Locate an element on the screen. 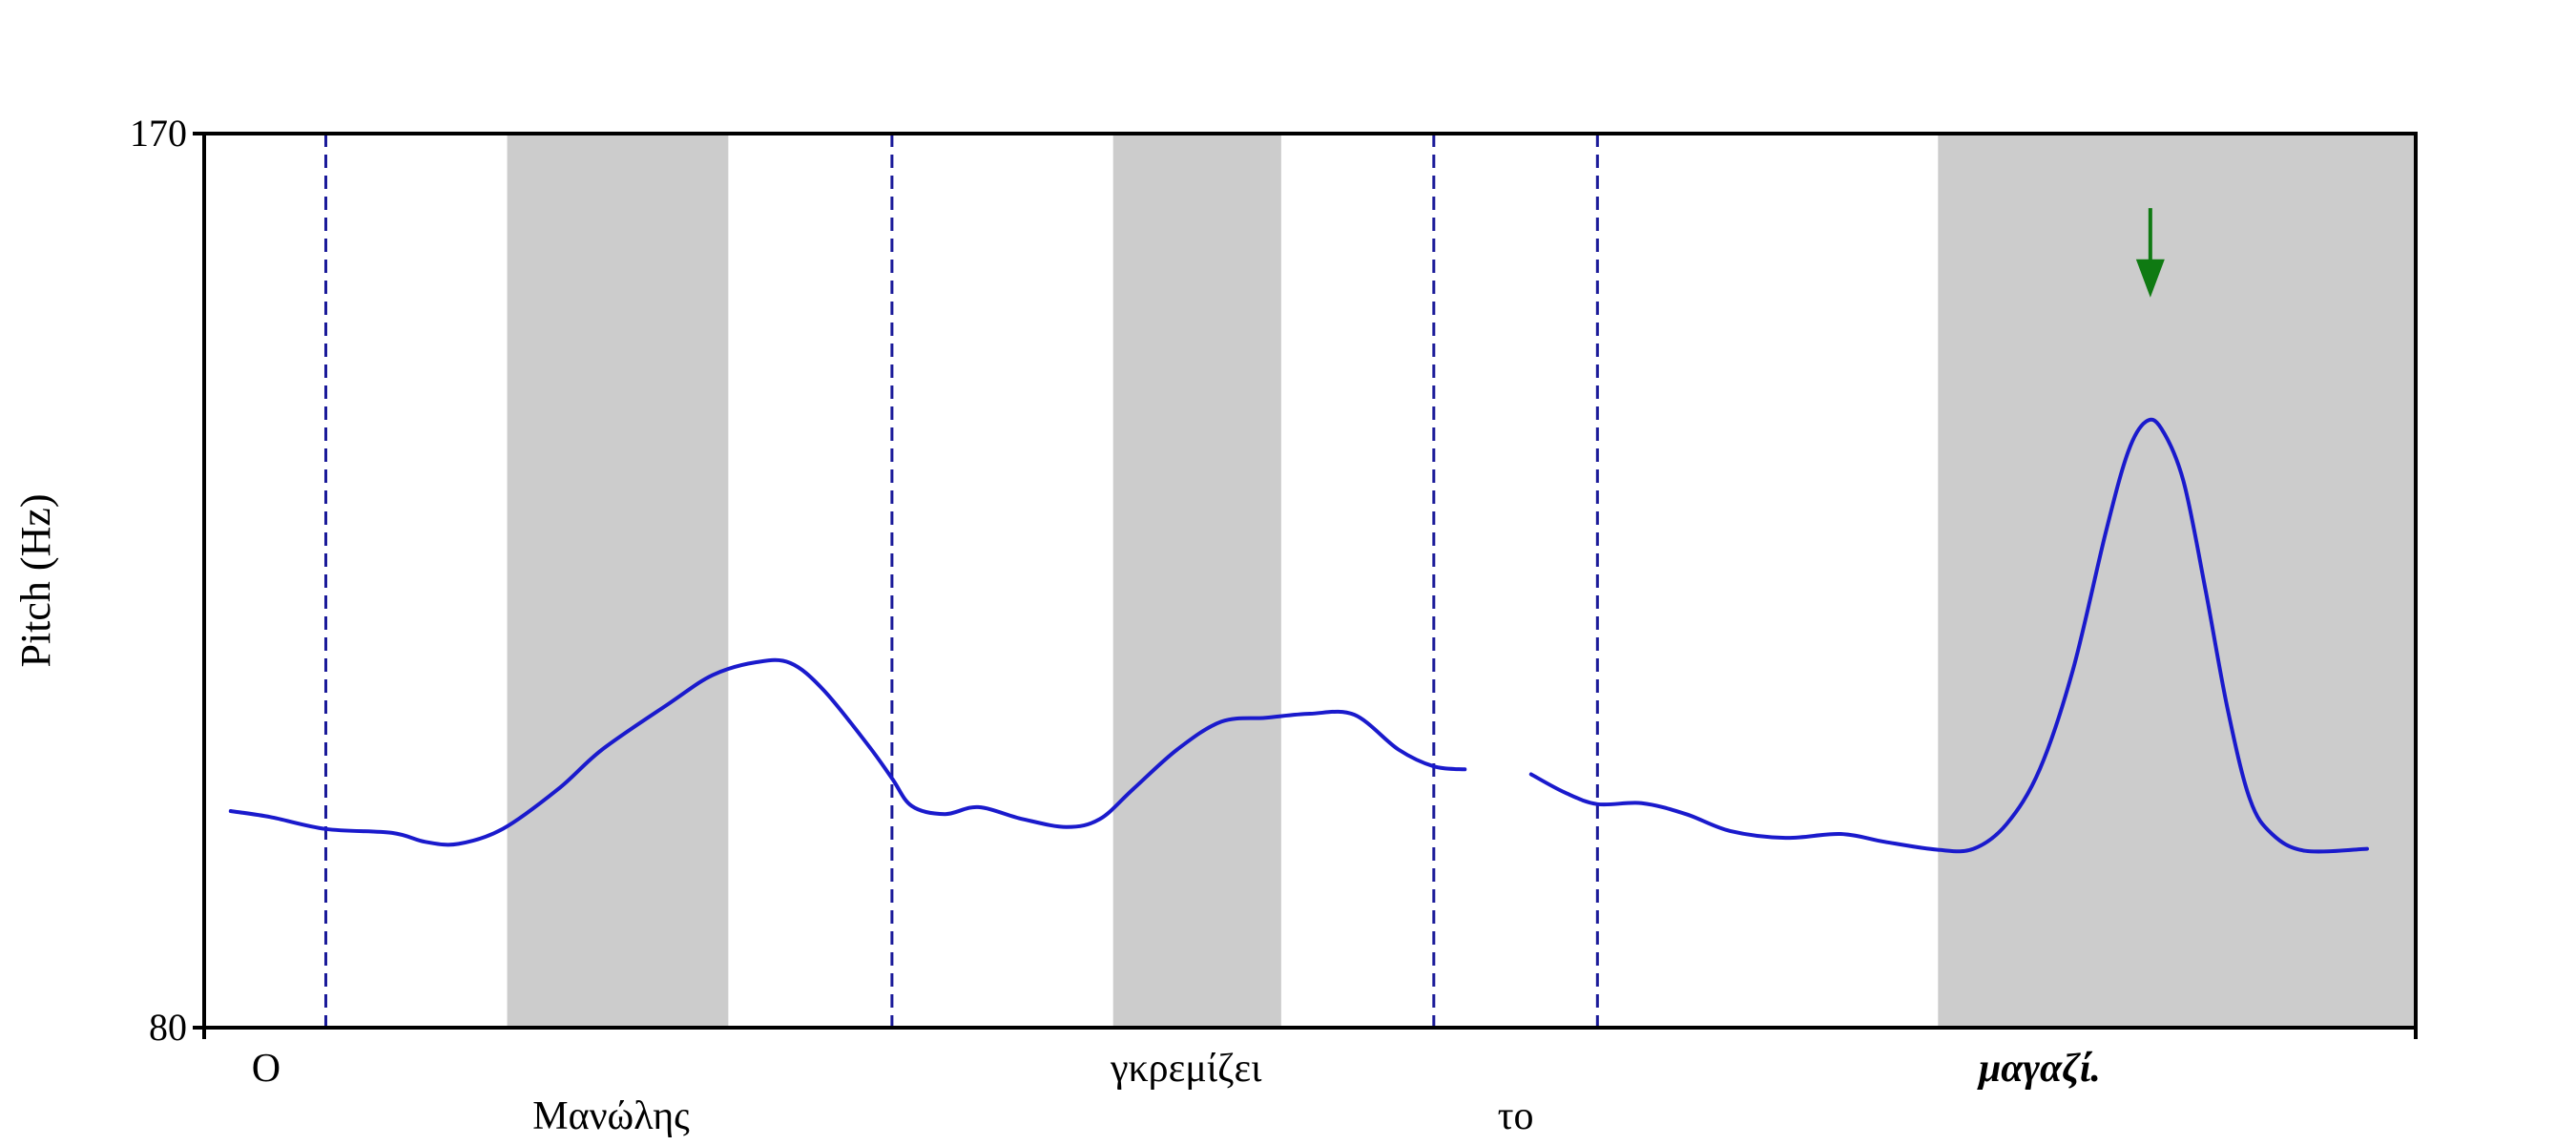 Image resolution: width=2576 pixels, height=1145 pixels. y-tick-label-80: 80 is located at coordinates (168, 1027).